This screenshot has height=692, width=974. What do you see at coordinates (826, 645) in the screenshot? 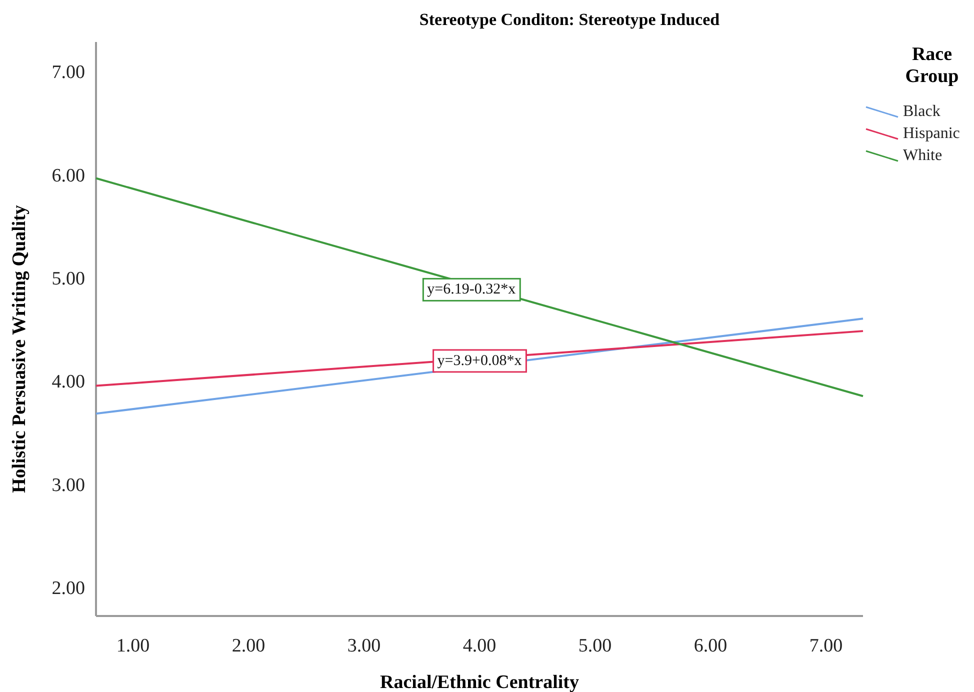
I see `x-tick-label: 7.00` at bounding box center [826, 645].